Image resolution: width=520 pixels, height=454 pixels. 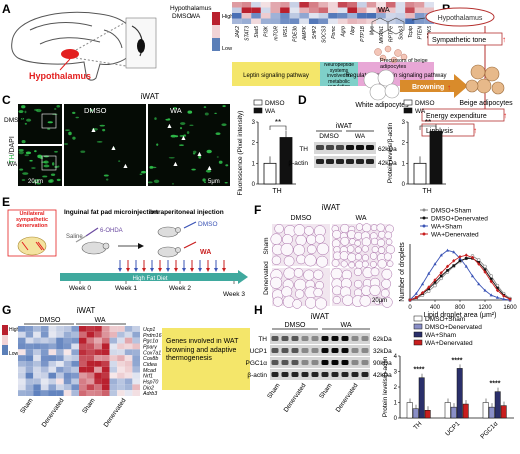 I want to click on heatmap-a-legend-low: Low, so click(x=227, y=49).